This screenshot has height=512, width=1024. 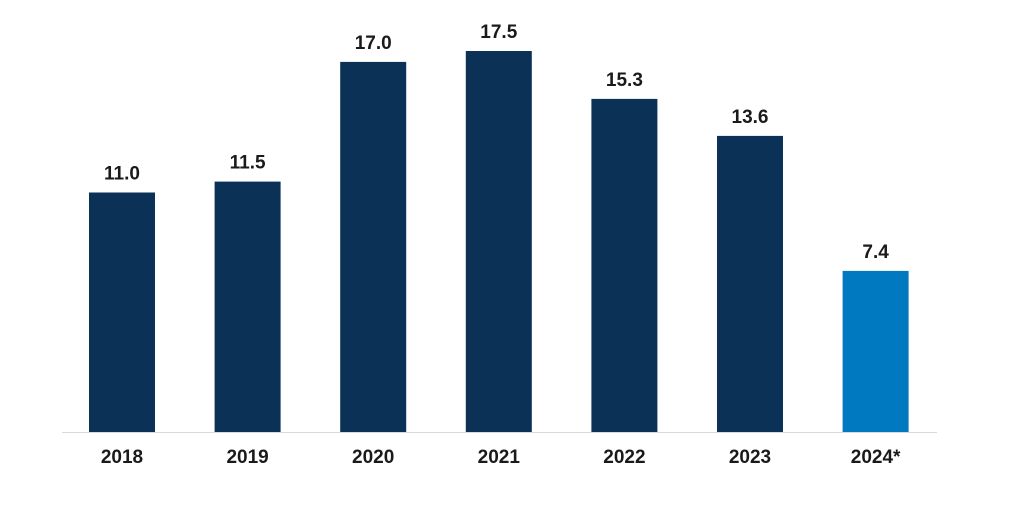 I want to click on bar-2023, so click(x=750, y=283).